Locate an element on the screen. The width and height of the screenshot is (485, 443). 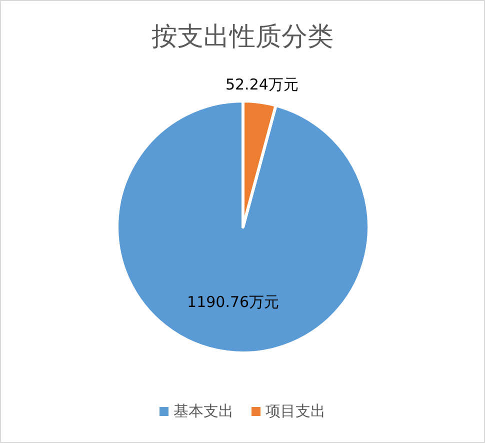
data-label: 1190.76万元 is located at coordinates (233, 301).